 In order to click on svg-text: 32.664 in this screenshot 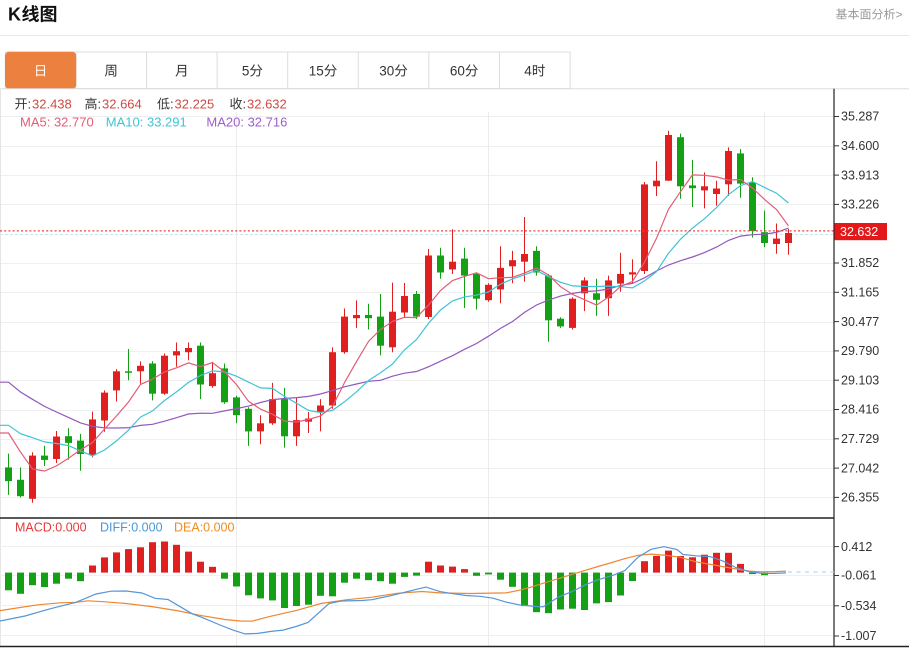, I will do `click(122, 104)`.